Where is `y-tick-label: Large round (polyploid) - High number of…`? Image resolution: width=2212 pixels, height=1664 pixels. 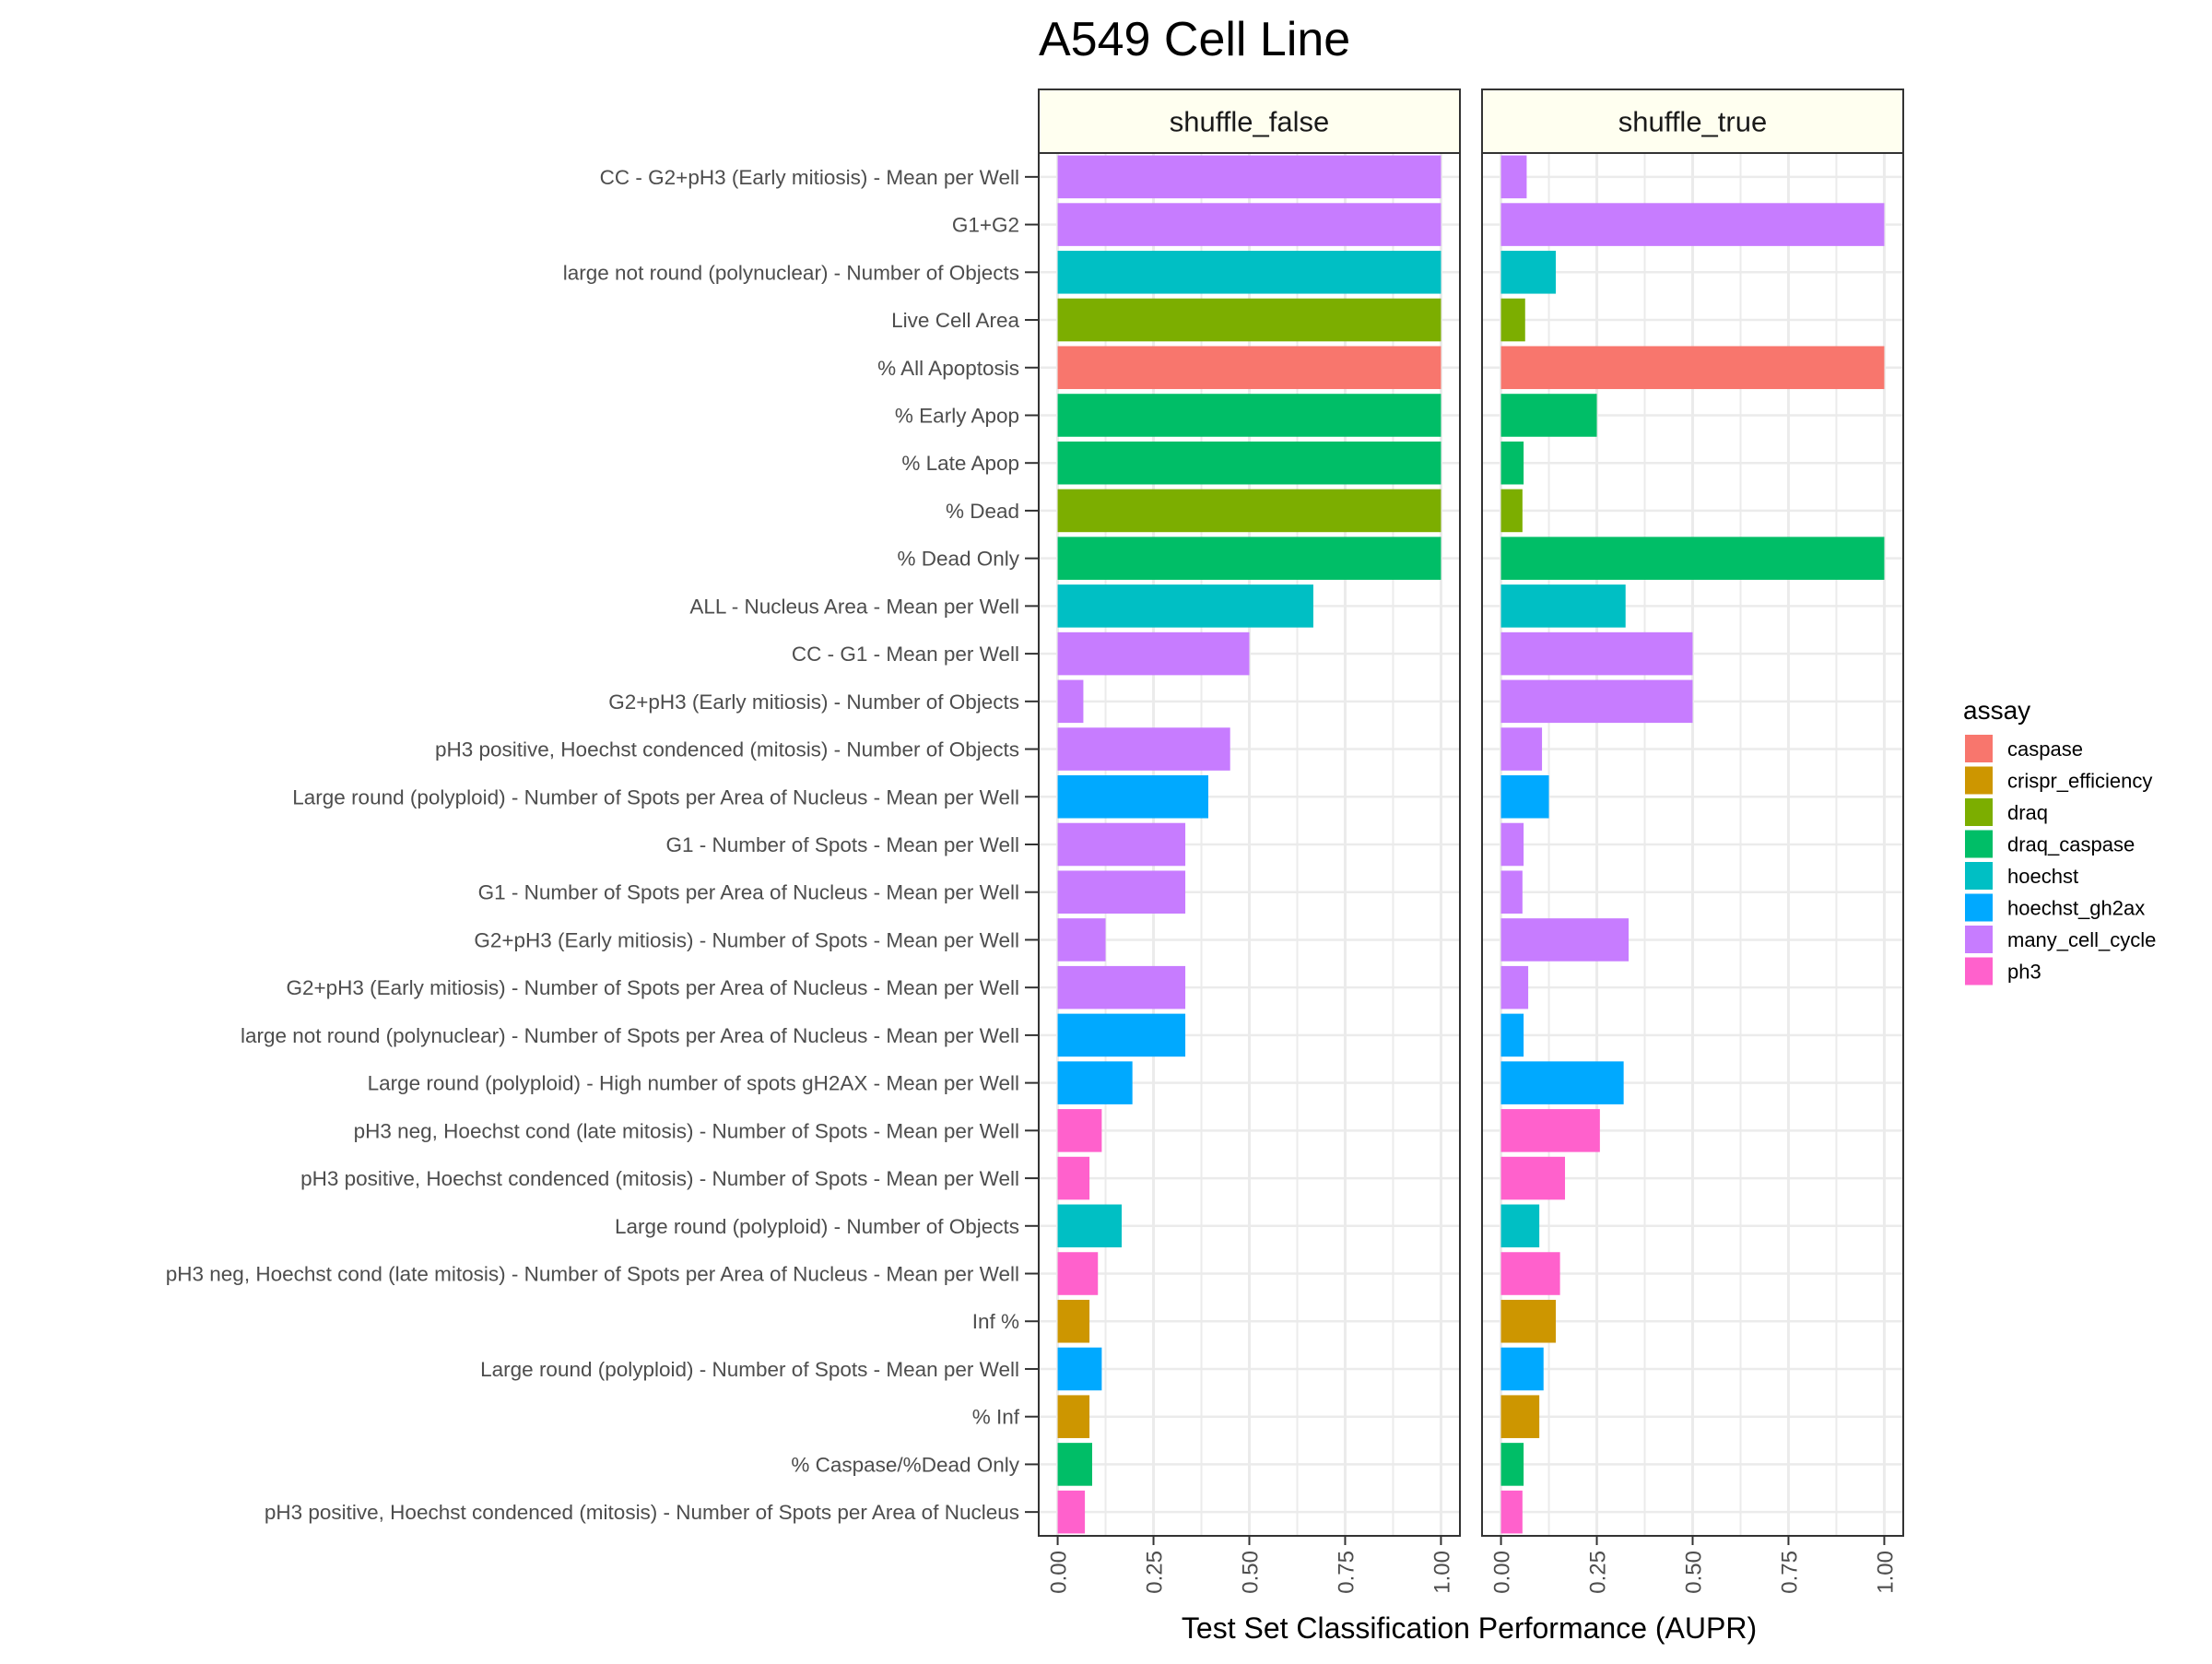
y-tick-label: Large round (polyploid) - High number of… is located at coordinates (693, 1083).